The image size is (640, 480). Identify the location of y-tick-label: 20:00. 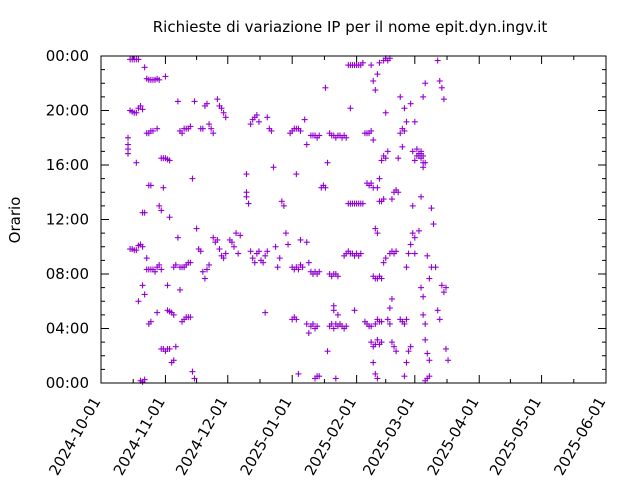
(67, 111).